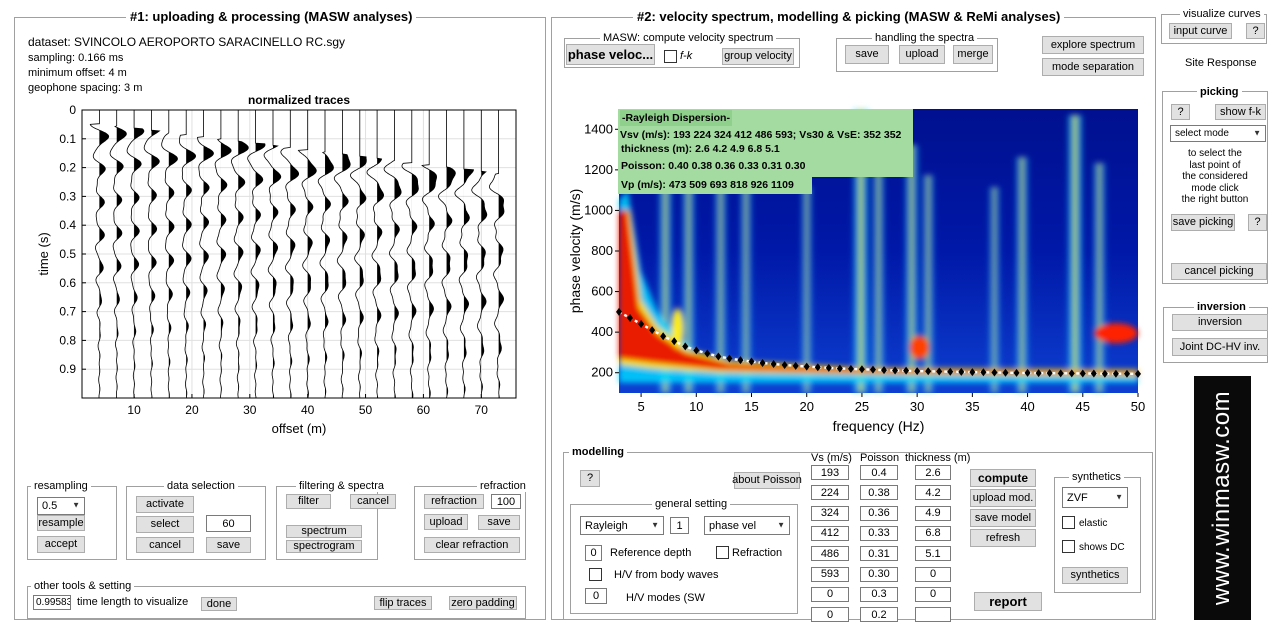  Describe the element at coordinates (879, 513) in the screenshot. I see `model-poisson-cell: 0.36` at that location.